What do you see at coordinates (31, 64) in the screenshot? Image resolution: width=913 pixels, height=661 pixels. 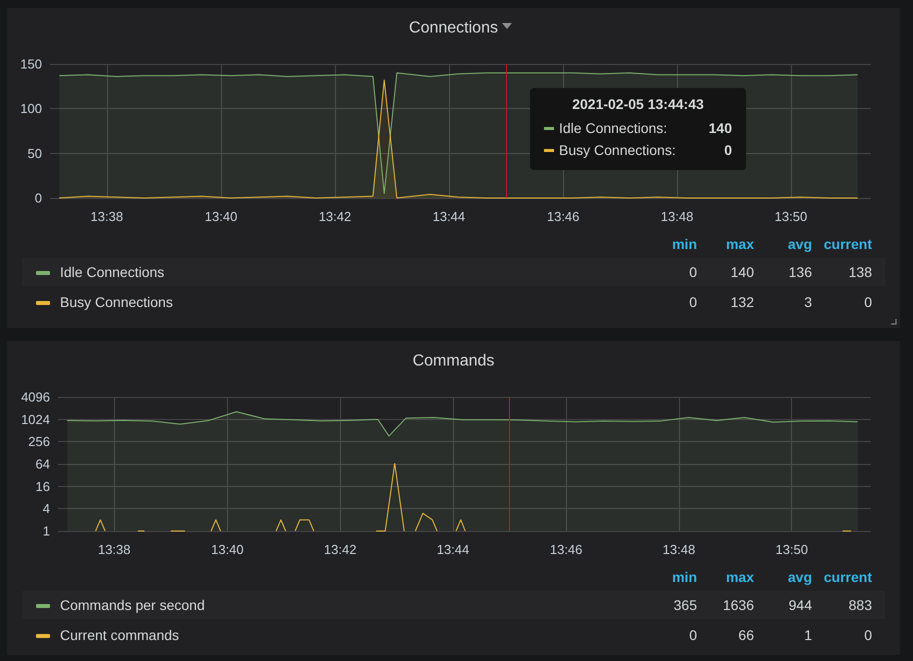 I see `y-tick-label: 150` at bounding box center [31, 64].